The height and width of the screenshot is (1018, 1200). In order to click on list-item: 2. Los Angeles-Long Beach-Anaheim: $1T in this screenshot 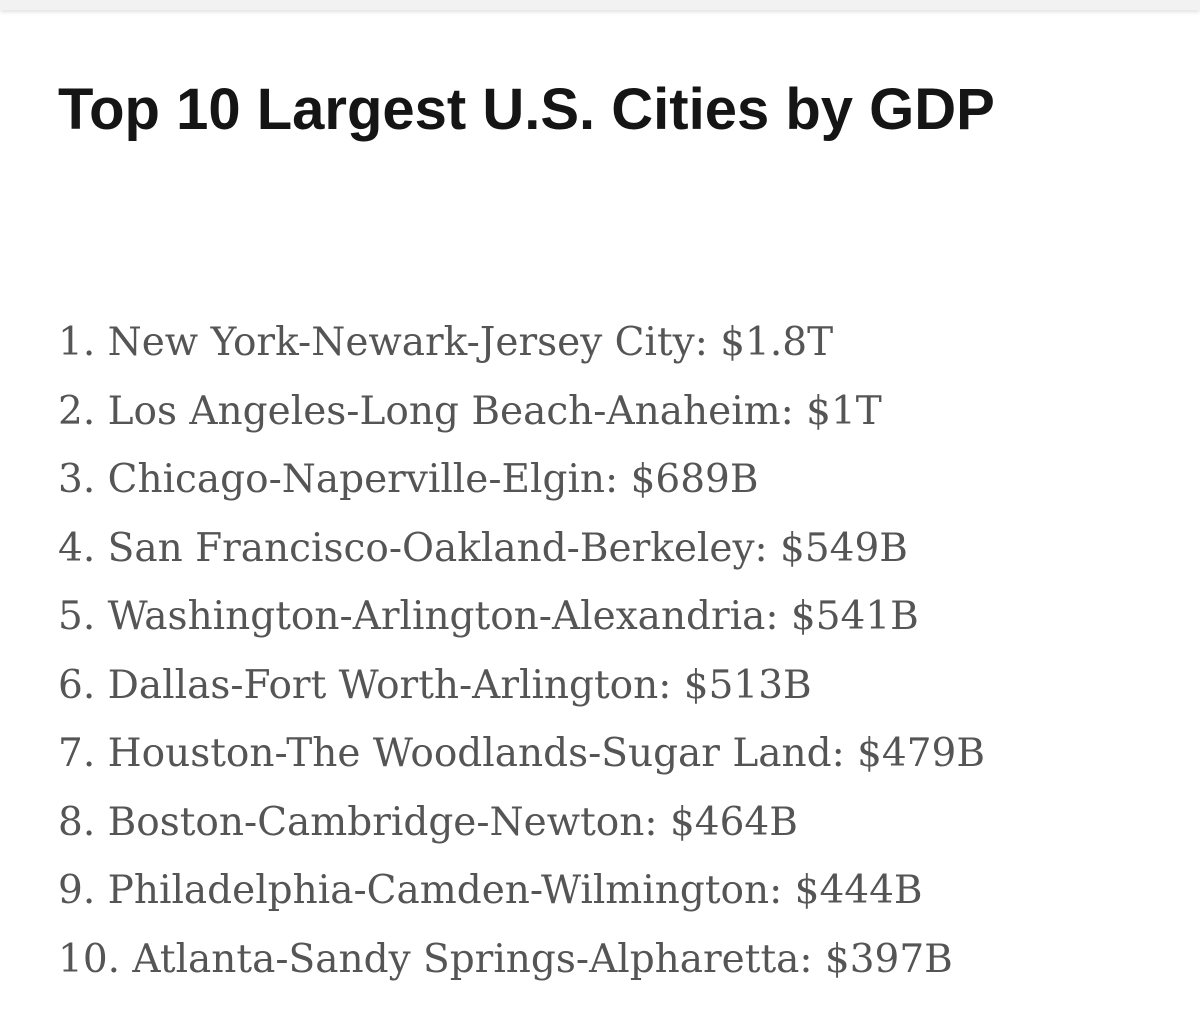, I will do `click(470, 411)`.